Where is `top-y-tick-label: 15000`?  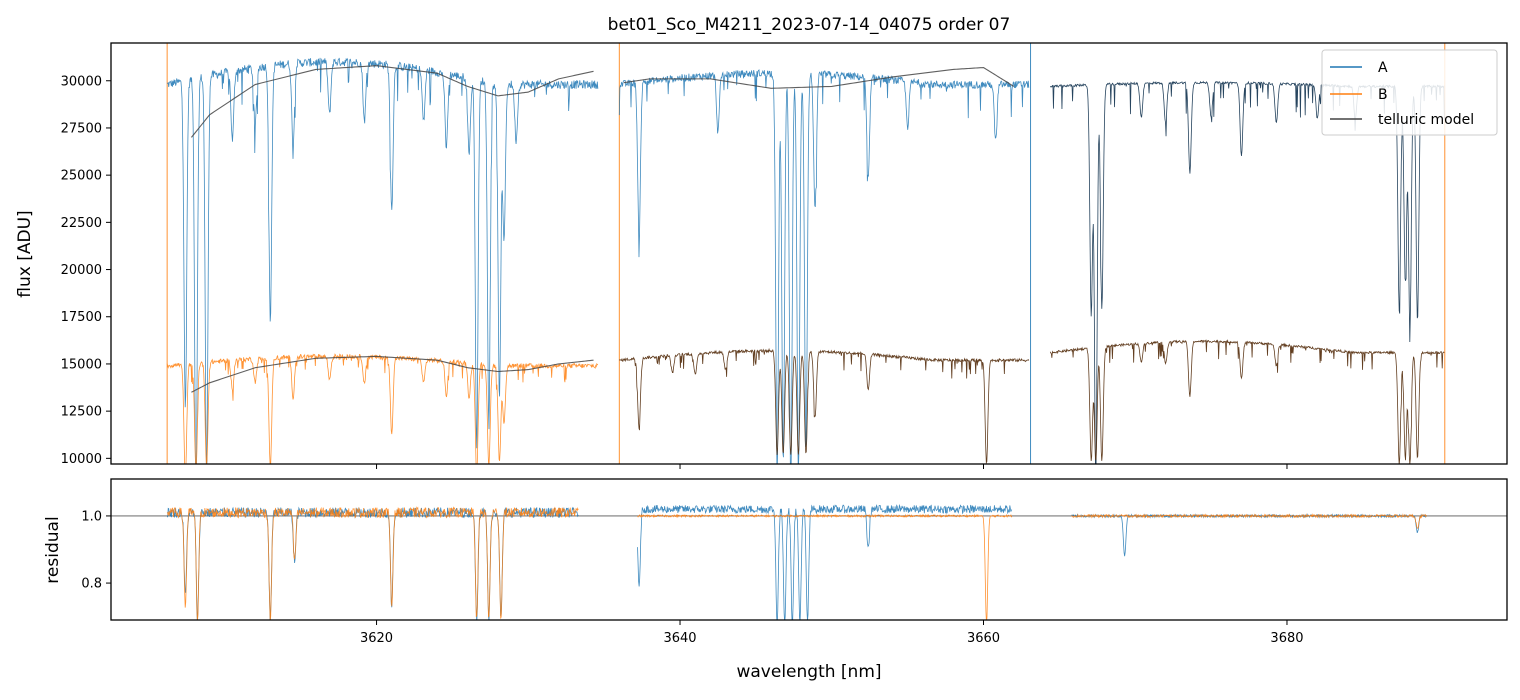
top-y-tick-label: 15000 is located at coordinates (81, 364).